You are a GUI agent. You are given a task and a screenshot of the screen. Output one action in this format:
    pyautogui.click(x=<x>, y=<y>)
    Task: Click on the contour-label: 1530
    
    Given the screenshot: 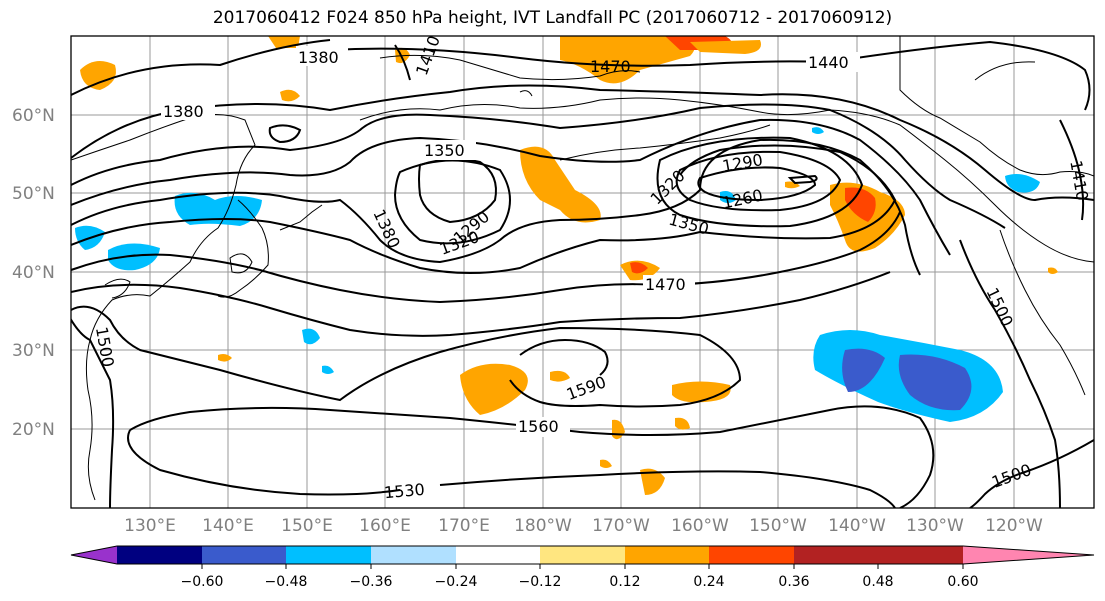 What is the action you would take?
    pyautogui.click(x=404, y=491)
    